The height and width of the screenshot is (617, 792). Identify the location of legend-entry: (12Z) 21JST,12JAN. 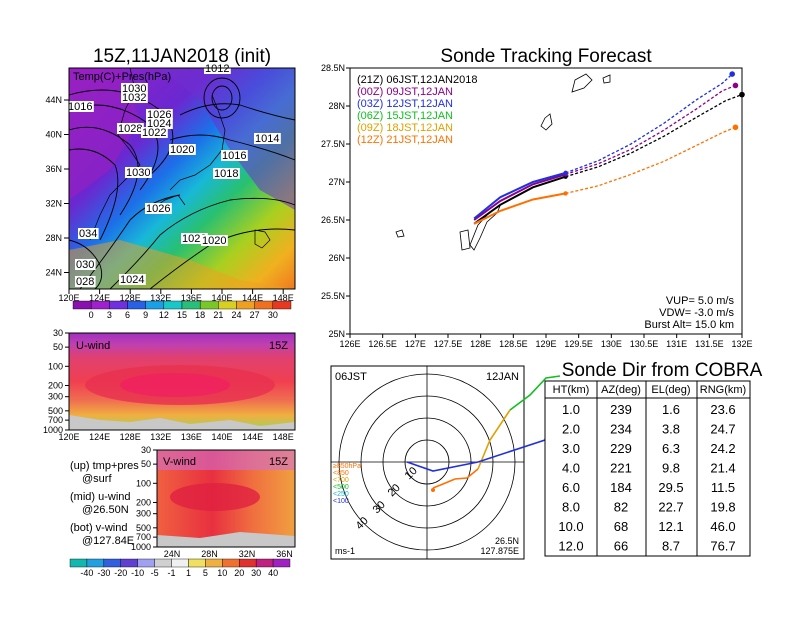
(405, 140).